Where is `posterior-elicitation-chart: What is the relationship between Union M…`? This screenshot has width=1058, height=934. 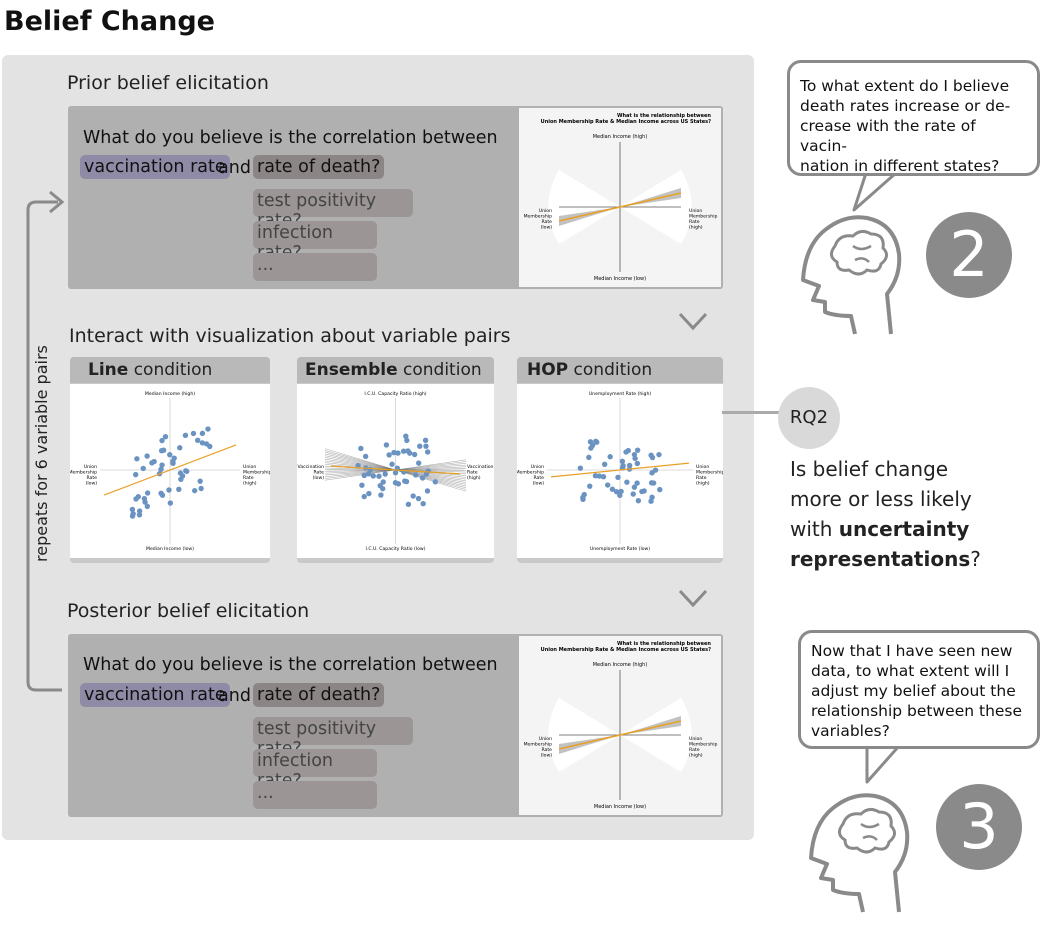 posterior-elicitation-chart: What is the relationship between Union M… is located at coordinates (620, 725).